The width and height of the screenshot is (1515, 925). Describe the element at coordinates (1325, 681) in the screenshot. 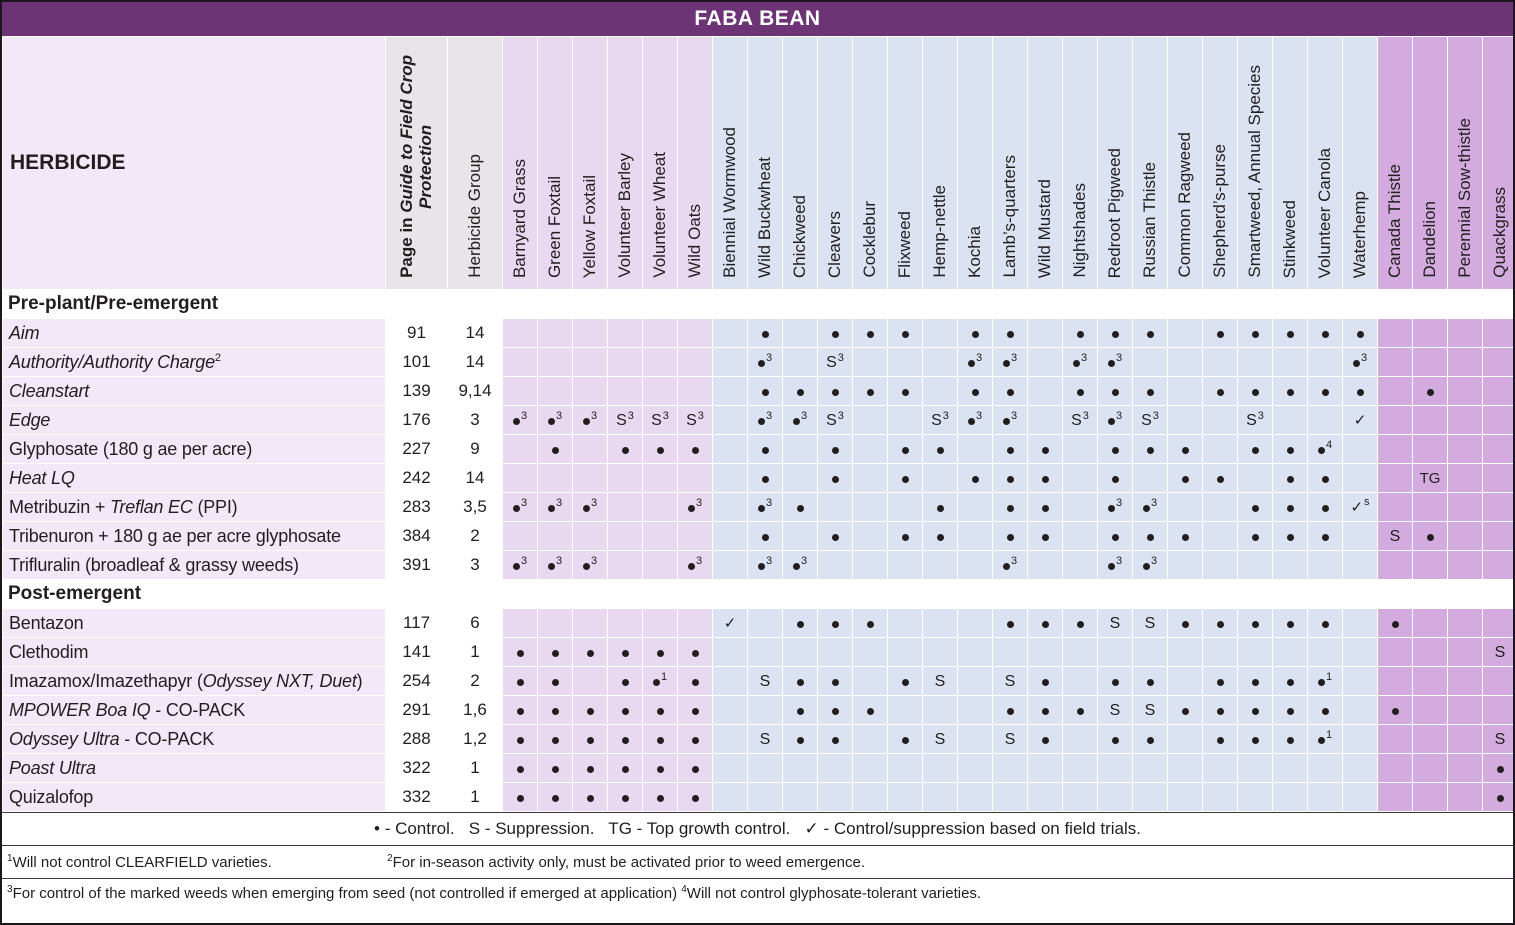

I see `rating-cell: 1` at that location.